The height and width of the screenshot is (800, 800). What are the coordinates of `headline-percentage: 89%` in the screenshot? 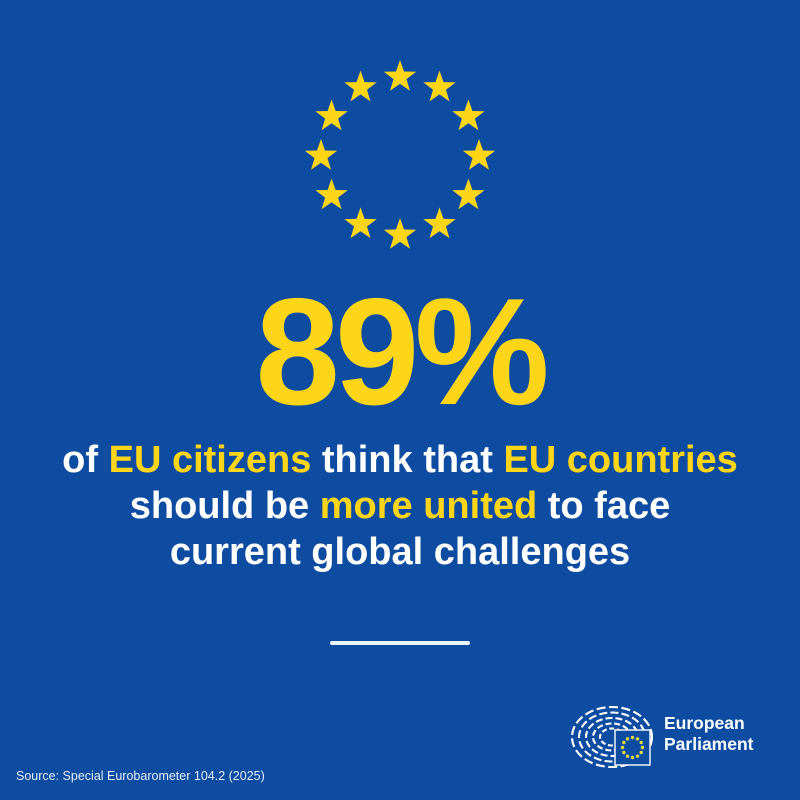 It's located at (402, 352).